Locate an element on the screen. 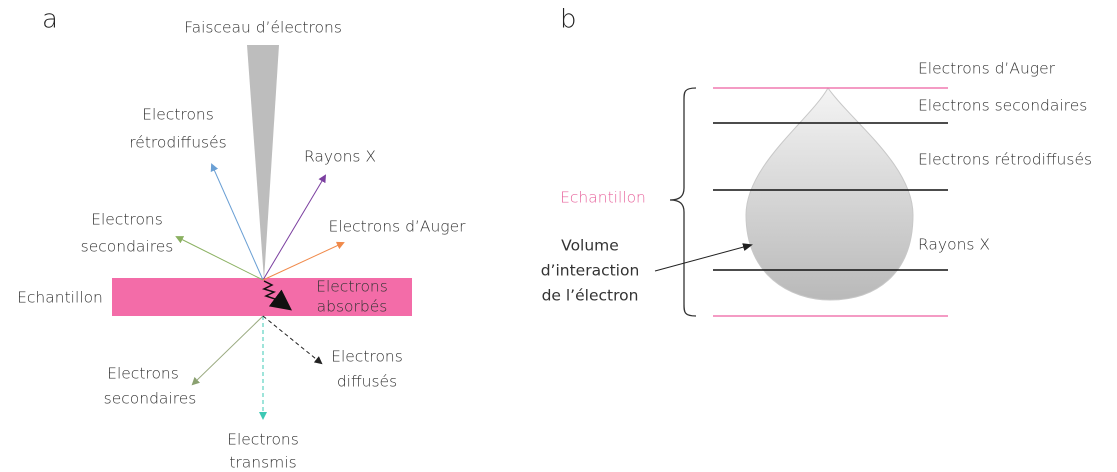  label: diffusés is located at coordinates (367, 382).